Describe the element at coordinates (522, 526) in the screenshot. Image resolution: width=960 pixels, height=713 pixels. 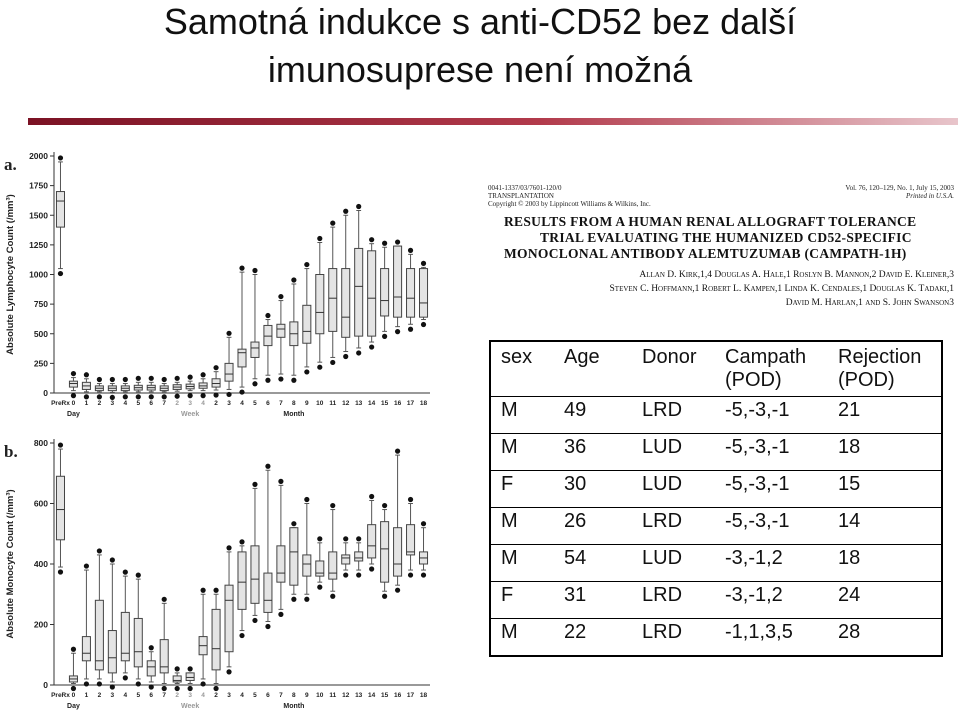
I see `table-cell: M` at that location.